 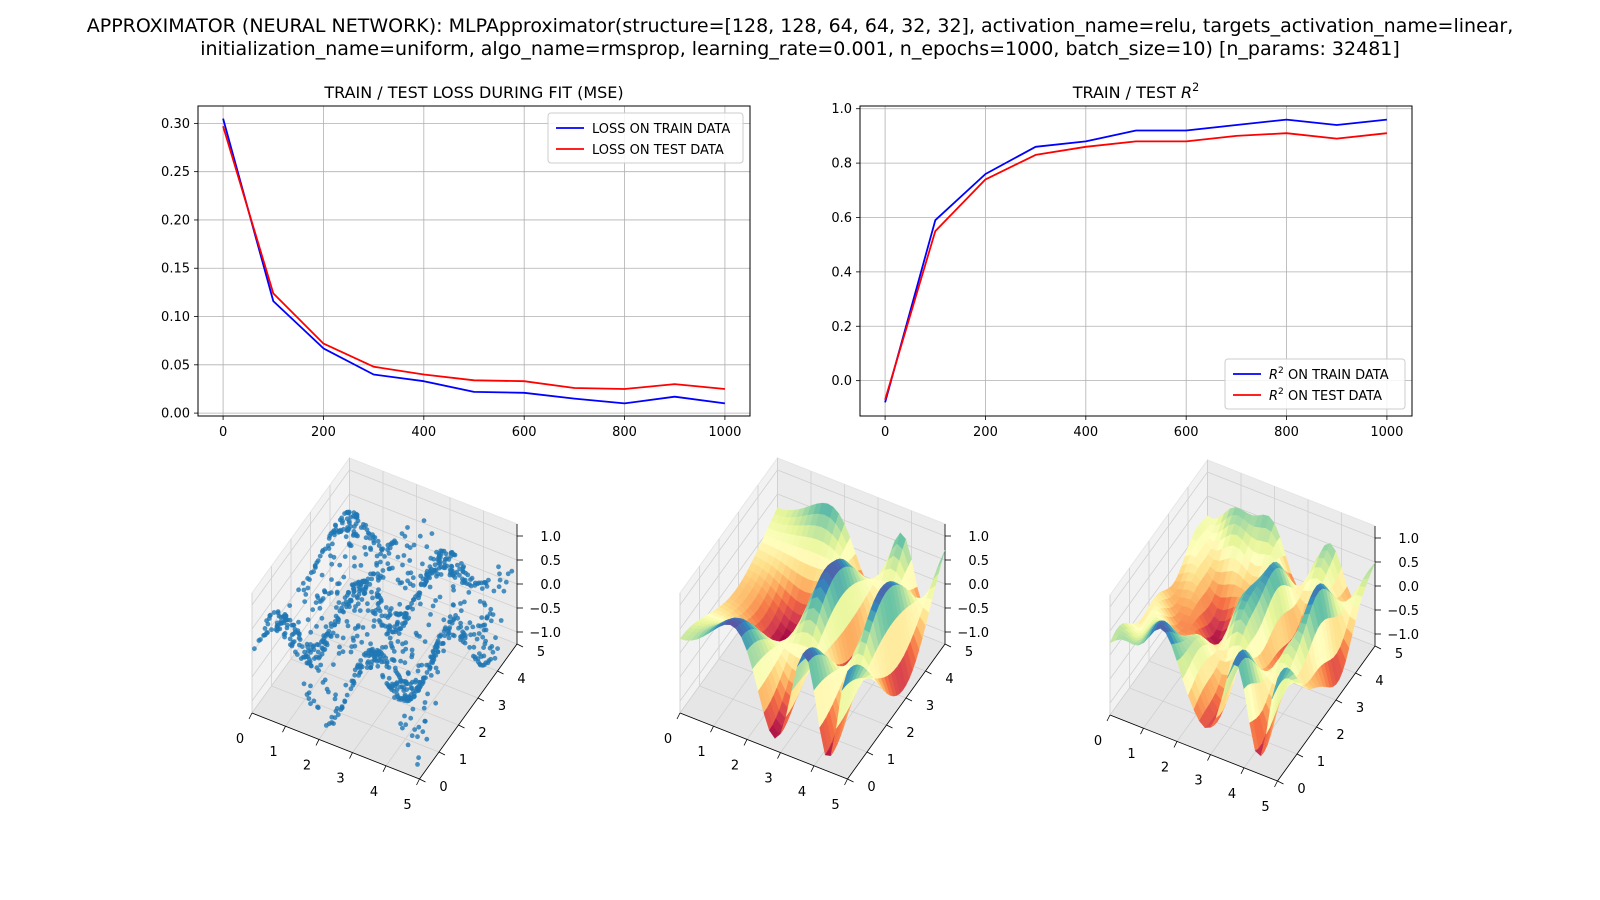 I want to click on legend-label-1: LOSS ON TEST DATA, so click(x=658, y=150).